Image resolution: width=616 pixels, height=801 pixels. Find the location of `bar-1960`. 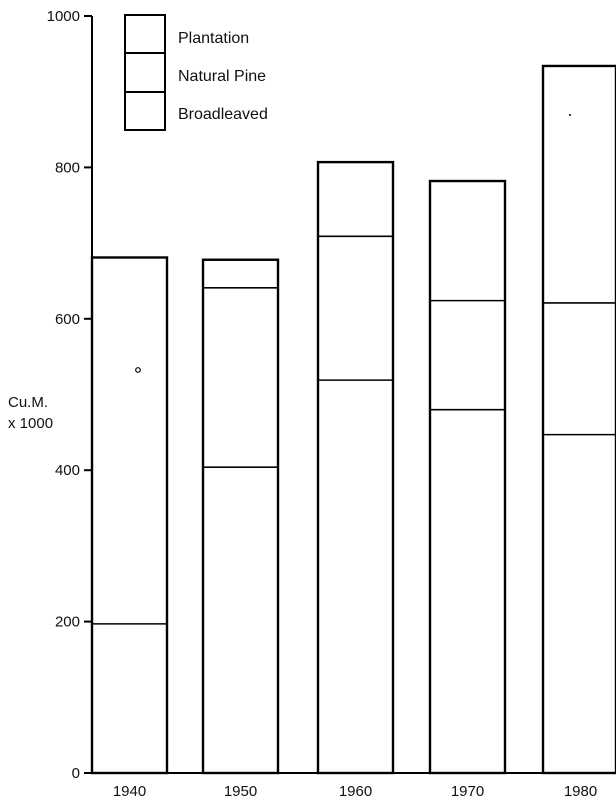

bar-1960 is located at coordinates (355, 467).